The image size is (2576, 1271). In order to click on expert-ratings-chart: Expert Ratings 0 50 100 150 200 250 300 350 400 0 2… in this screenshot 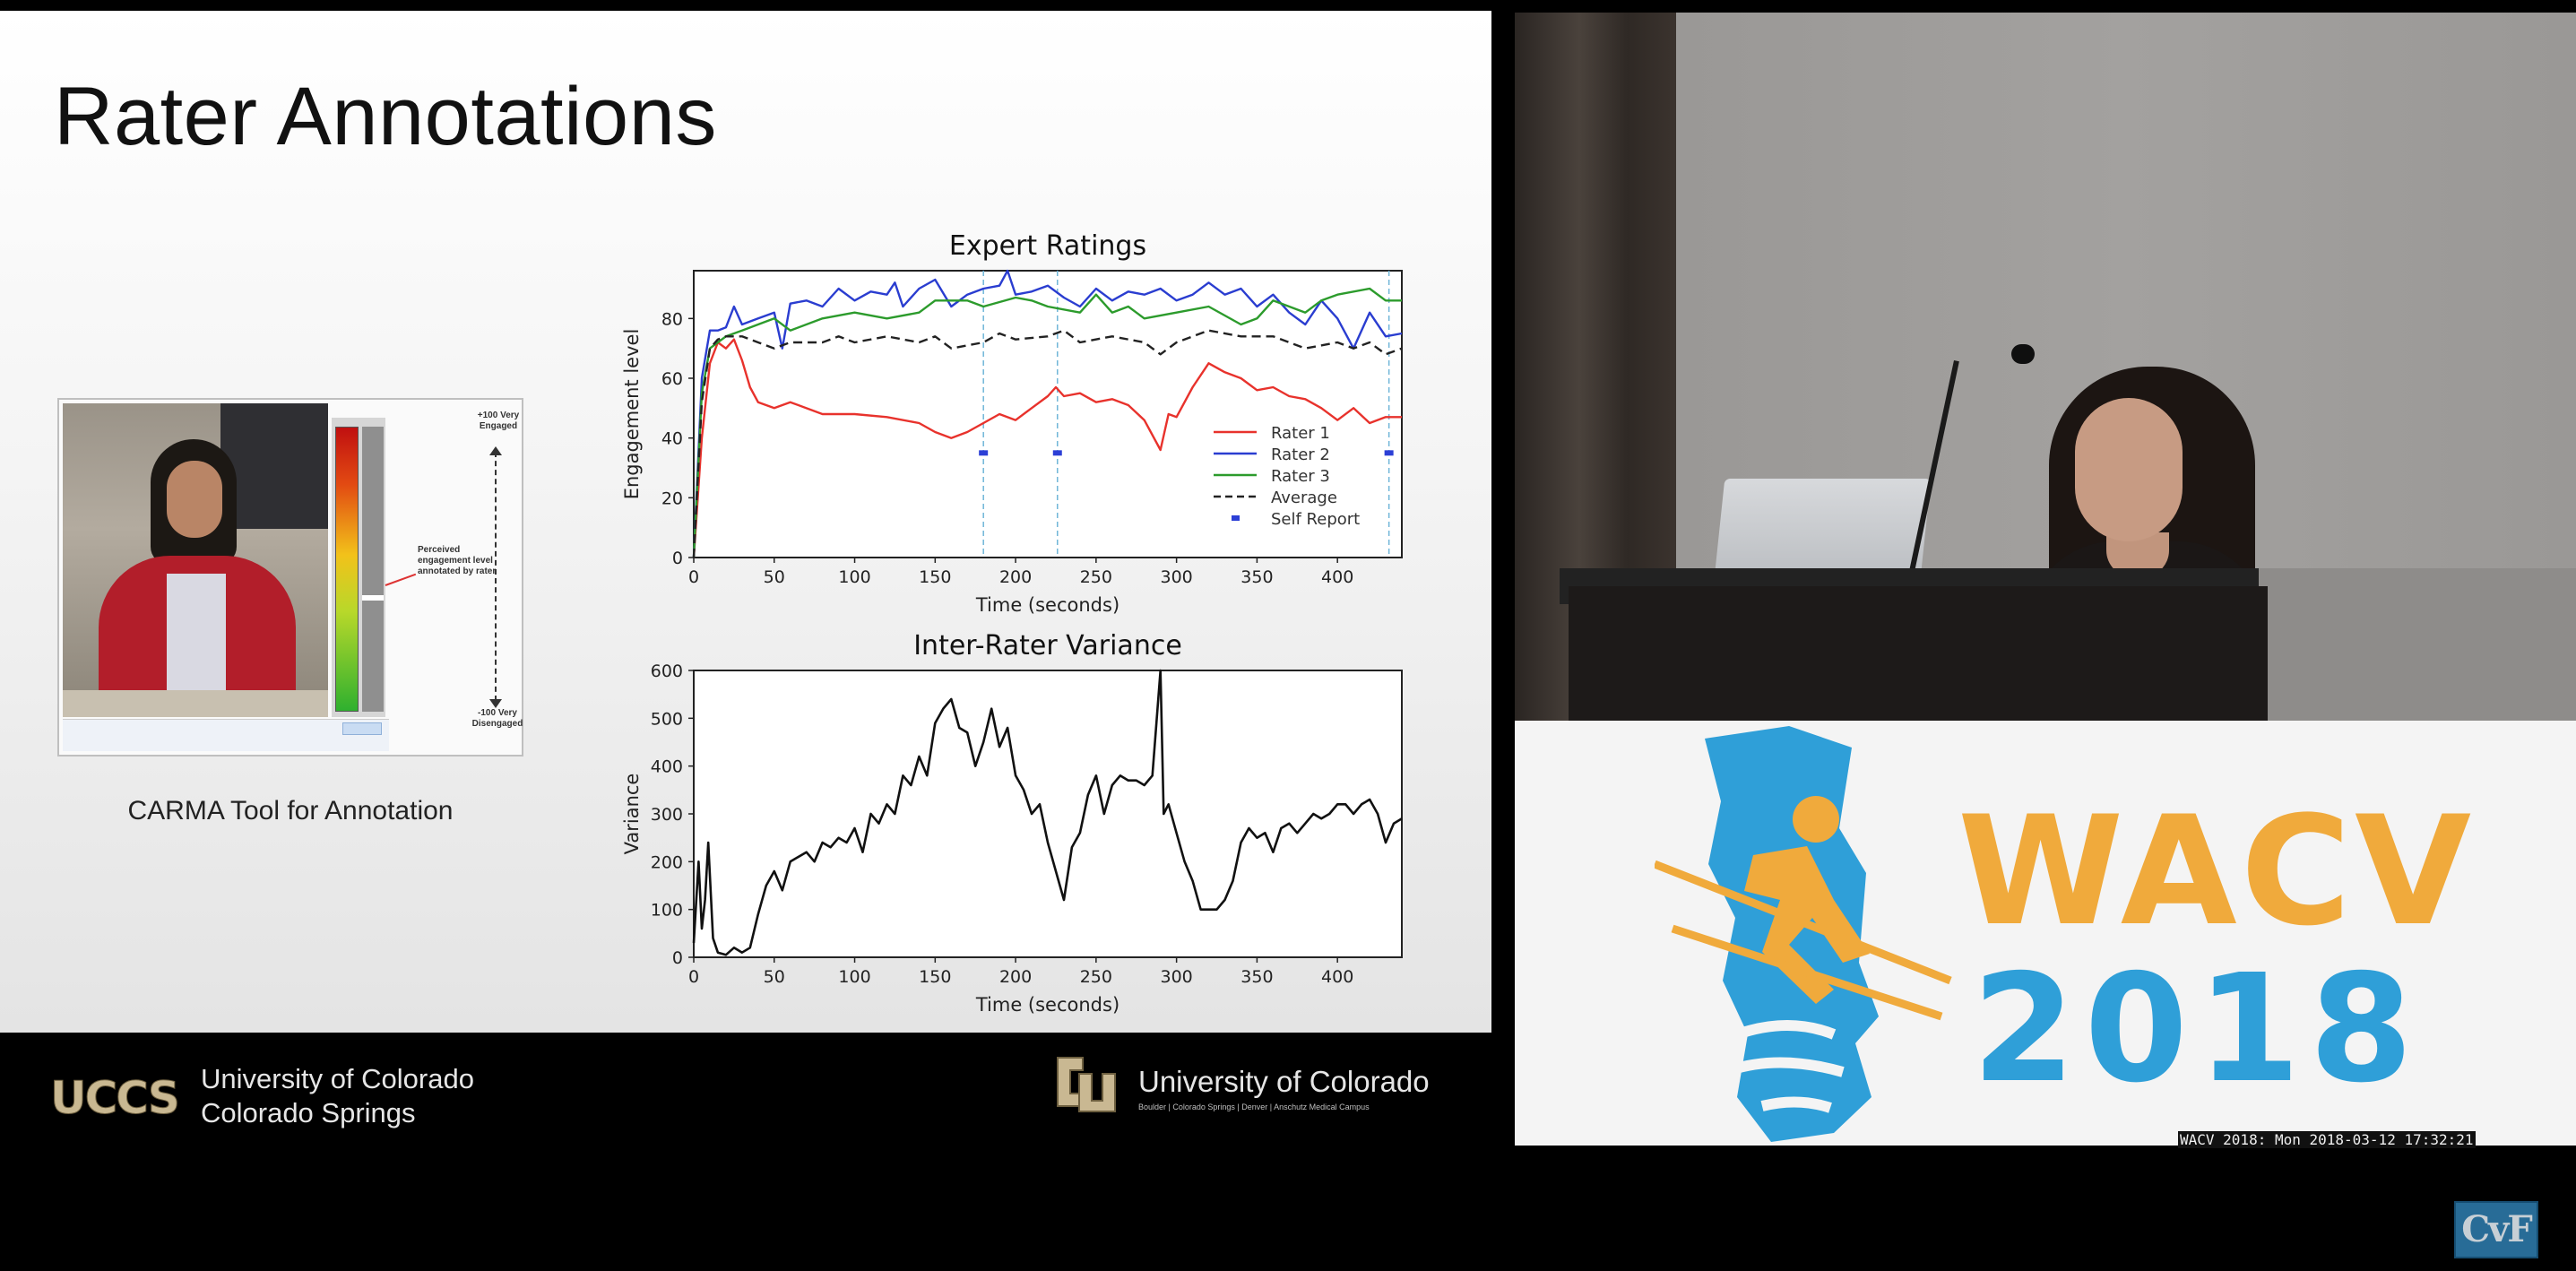, I will do `click(1012, 423)`.